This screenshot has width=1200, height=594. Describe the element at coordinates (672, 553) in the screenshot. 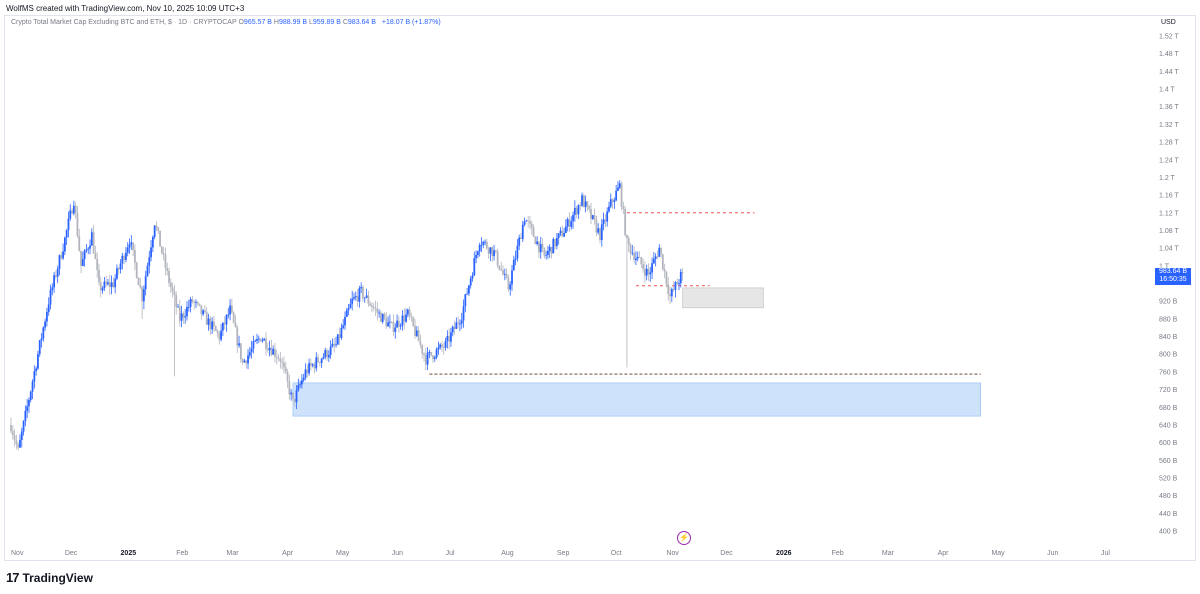

I see `x-tick-label: Nov` at that location.